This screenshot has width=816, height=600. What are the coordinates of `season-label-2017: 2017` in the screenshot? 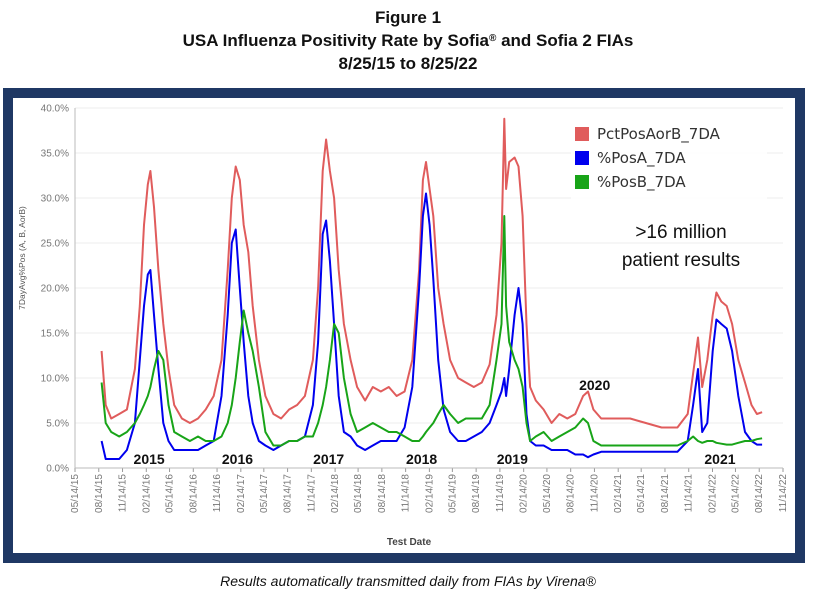 It's located at (328, 459).